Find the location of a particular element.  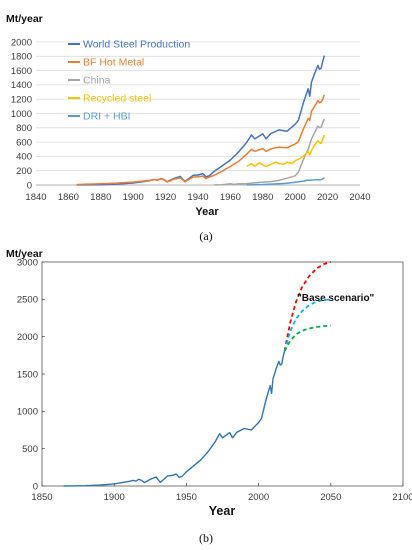

legend-label: World Steel Production is located at coordinates (136, 45).